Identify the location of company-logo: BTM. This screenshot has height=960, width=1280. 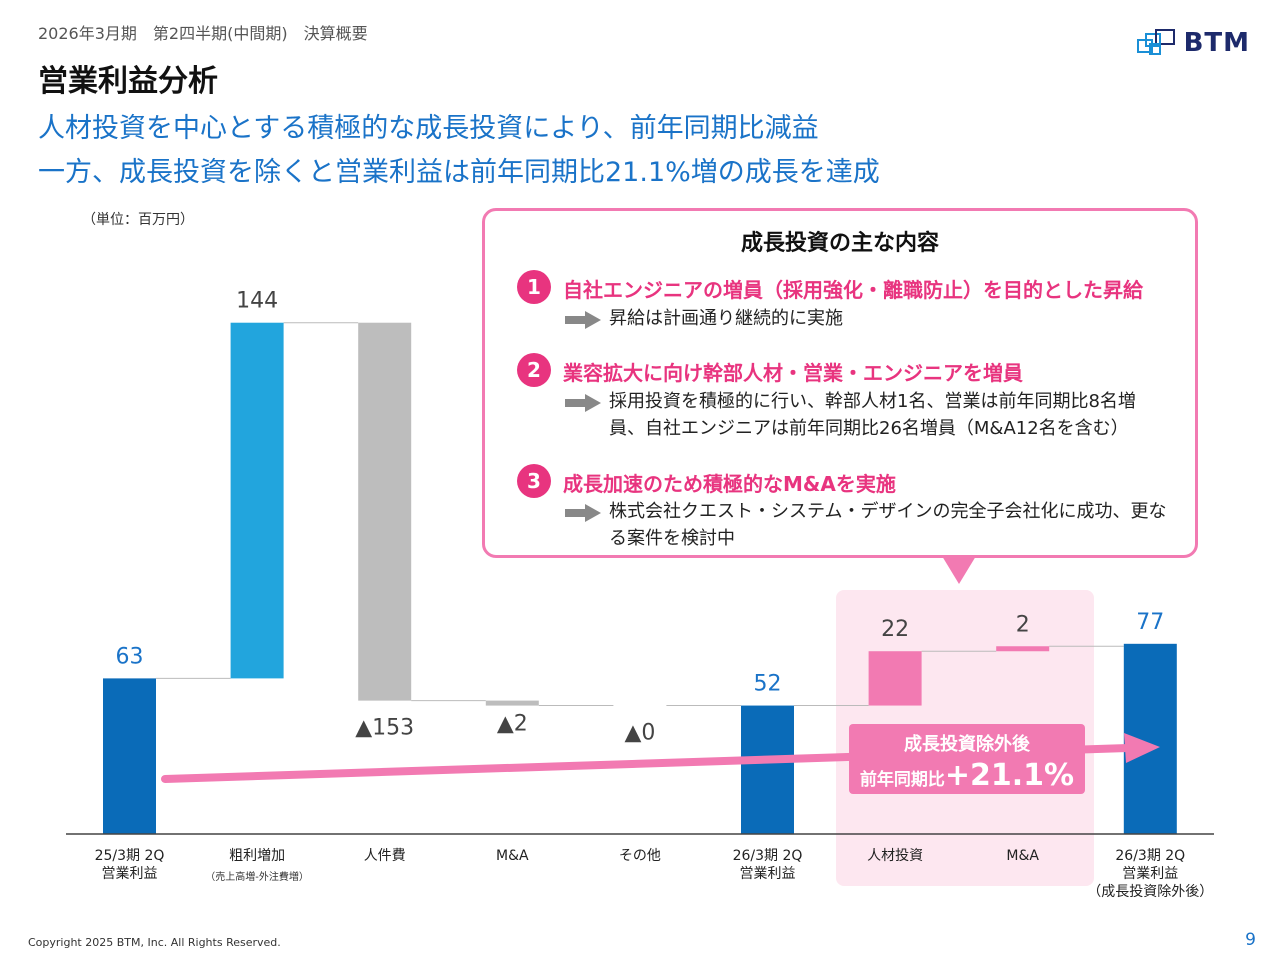
(1193, 43).